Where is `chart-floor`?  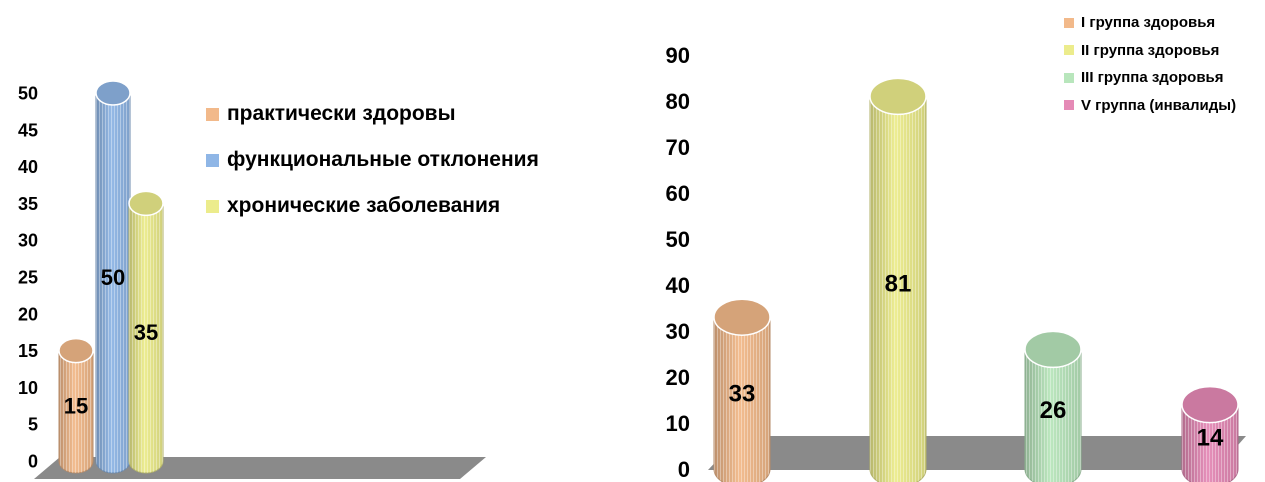 chart-floor is located at coordinates (977, 453).